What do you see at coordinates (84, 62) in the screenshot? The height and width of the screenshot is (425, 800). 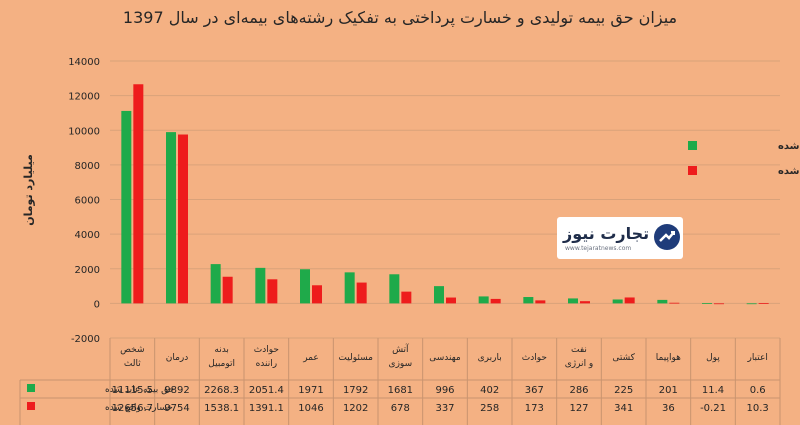 I see `y-tick-label: 14000` at bounding box center [84, 62].